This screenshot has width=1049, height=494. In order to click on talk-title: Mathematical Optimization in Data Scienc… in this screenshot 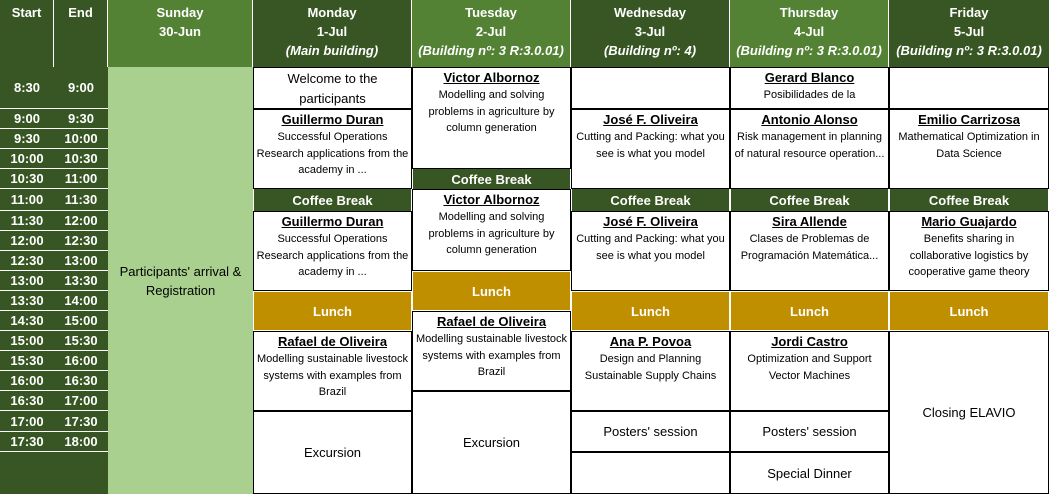, I will do `click(969, 145)`.